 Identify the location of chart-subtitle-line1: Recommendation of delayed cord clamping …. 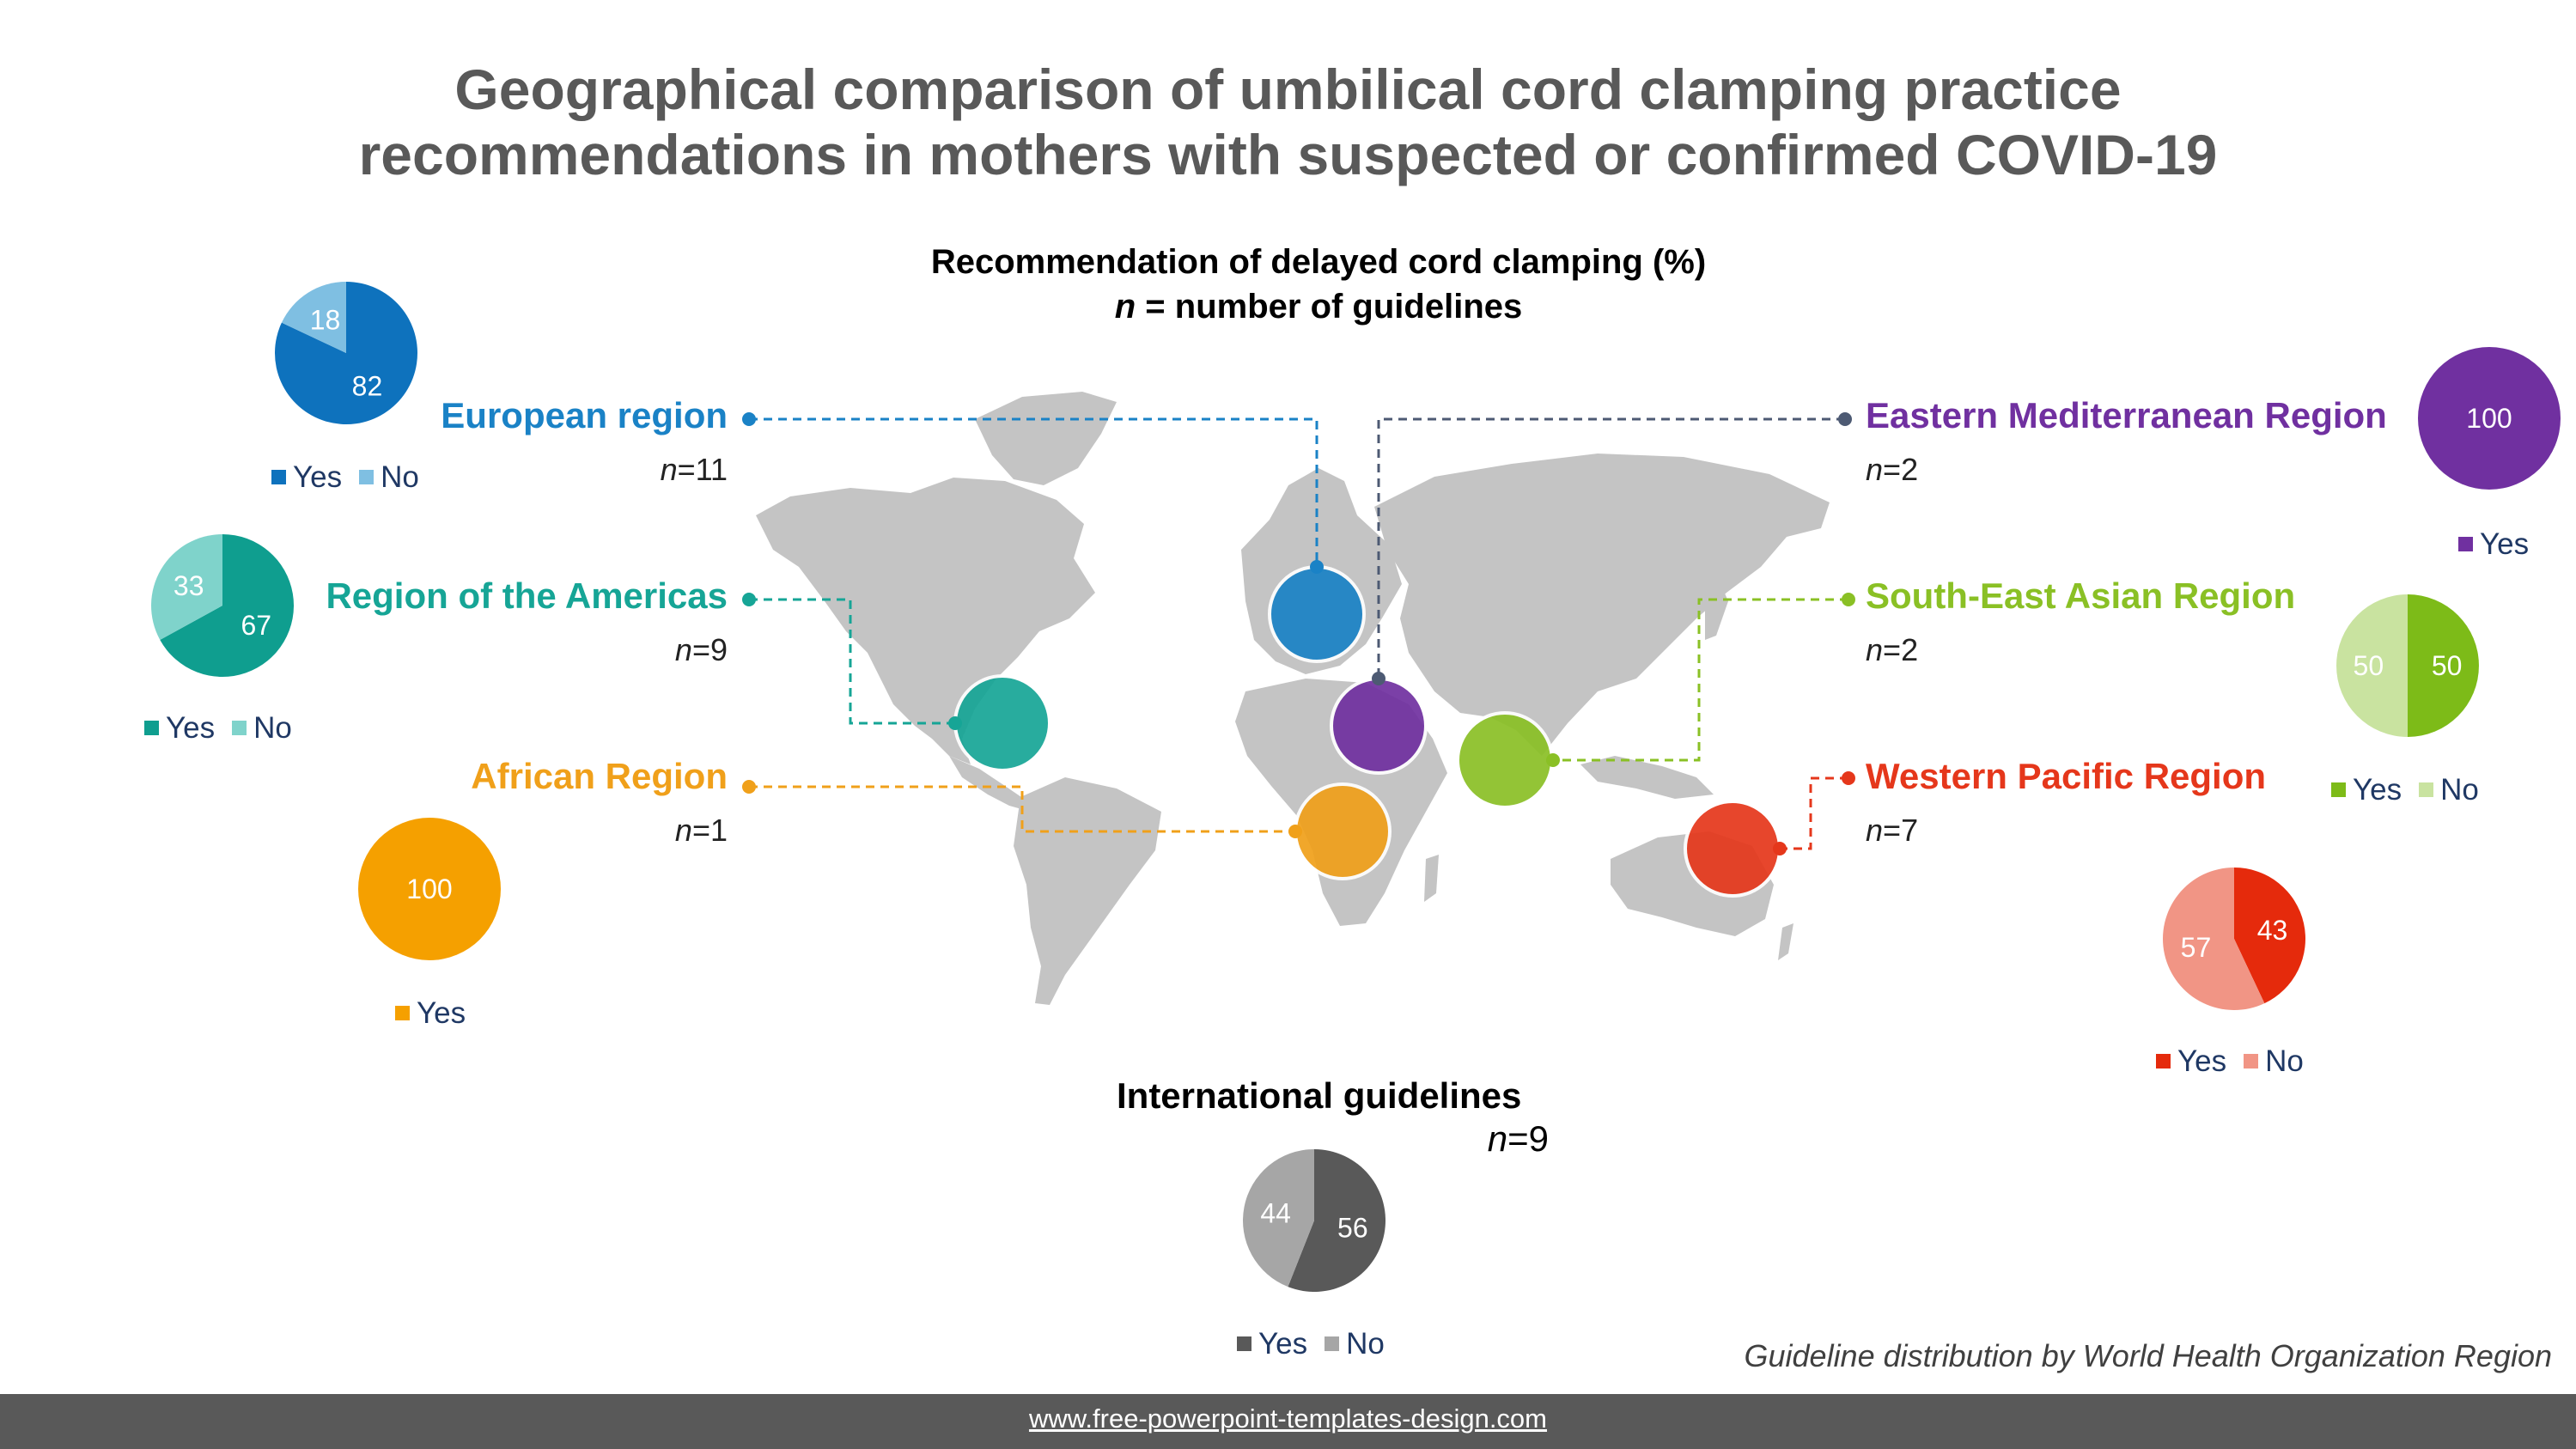
(1318, 262).